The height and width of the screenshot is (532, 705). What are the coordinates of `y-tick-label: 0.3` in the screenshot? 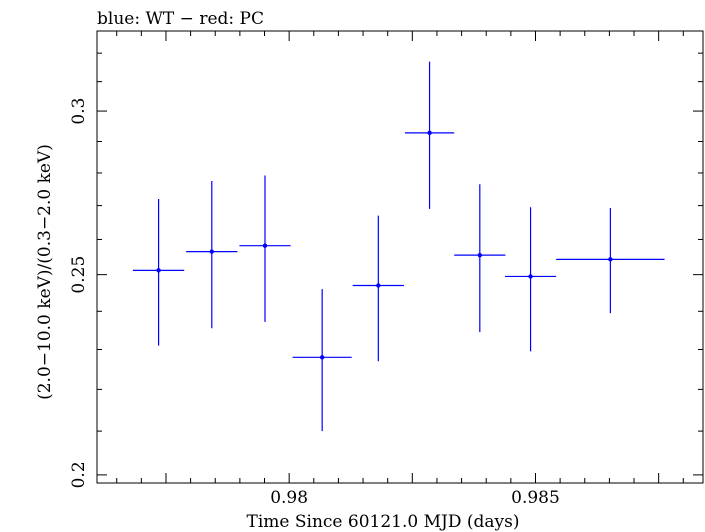 It's located at (79, 111).